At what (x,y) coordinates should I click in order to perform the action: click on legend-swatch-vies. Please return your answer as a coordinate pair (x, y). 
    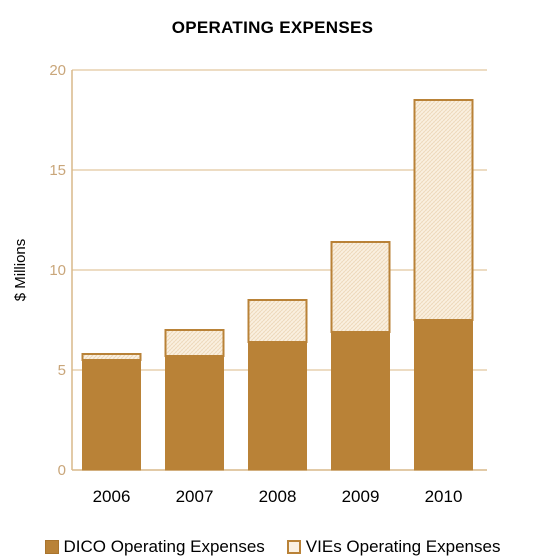
    Looking at the image, I should click on (293, 547).